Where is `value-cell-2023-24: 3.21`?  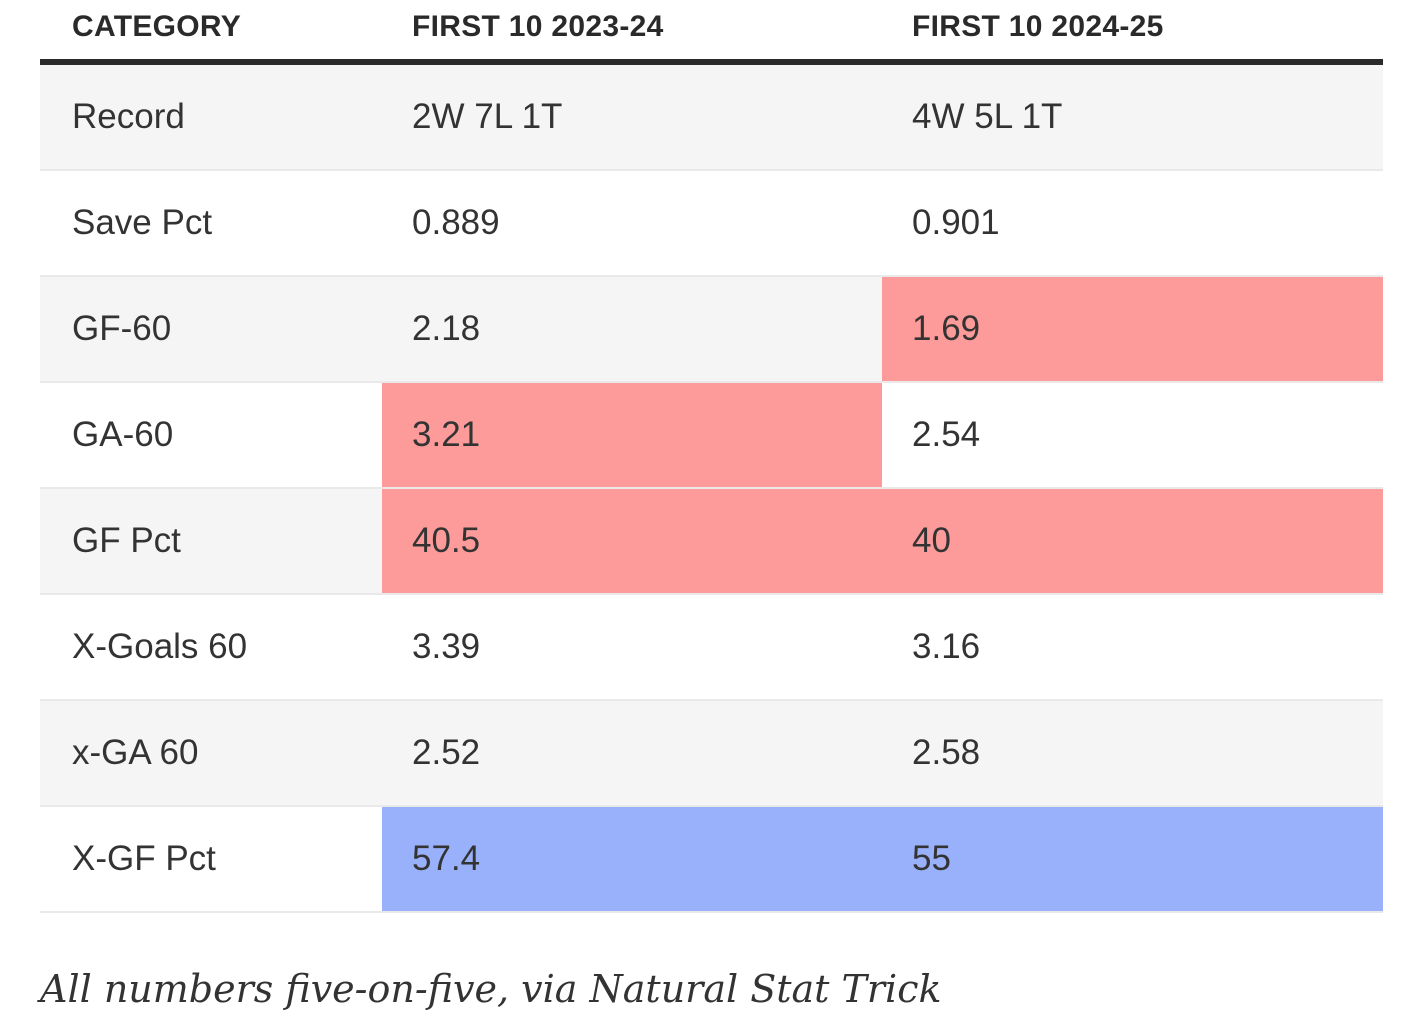 value-cell-2023-24: 3.21 is located at coordinates (632, 436).